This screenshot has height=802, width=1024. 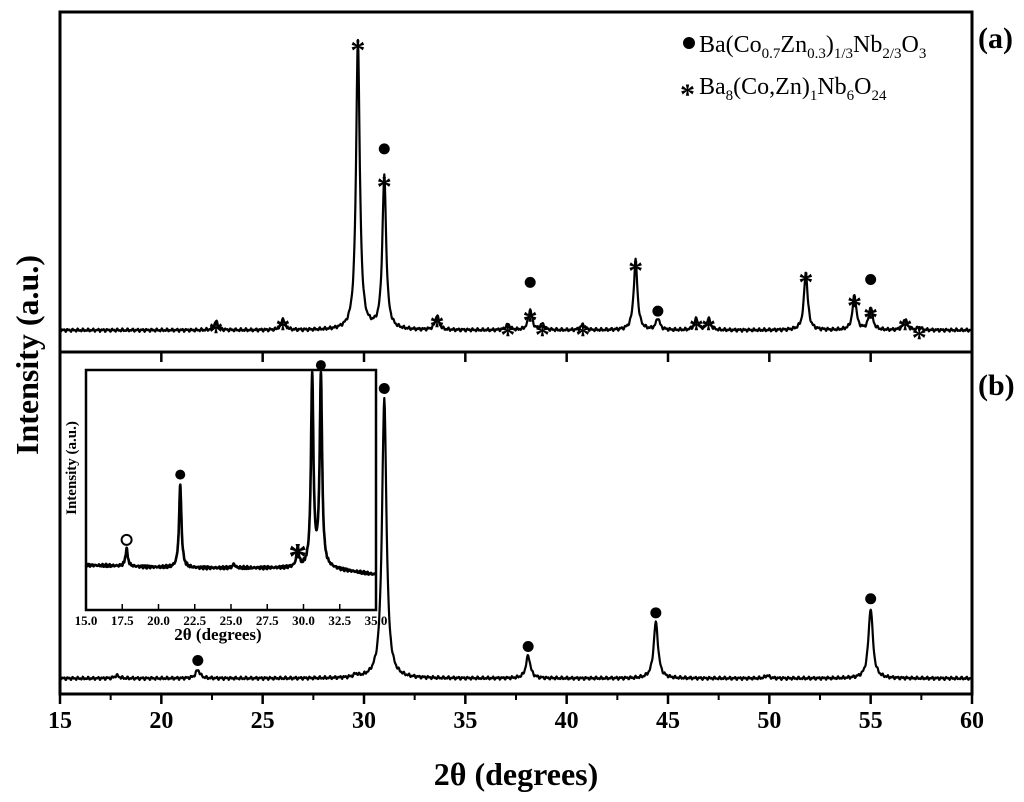 I want to click on panel-a-label: (a), so click(x=995, y=38).